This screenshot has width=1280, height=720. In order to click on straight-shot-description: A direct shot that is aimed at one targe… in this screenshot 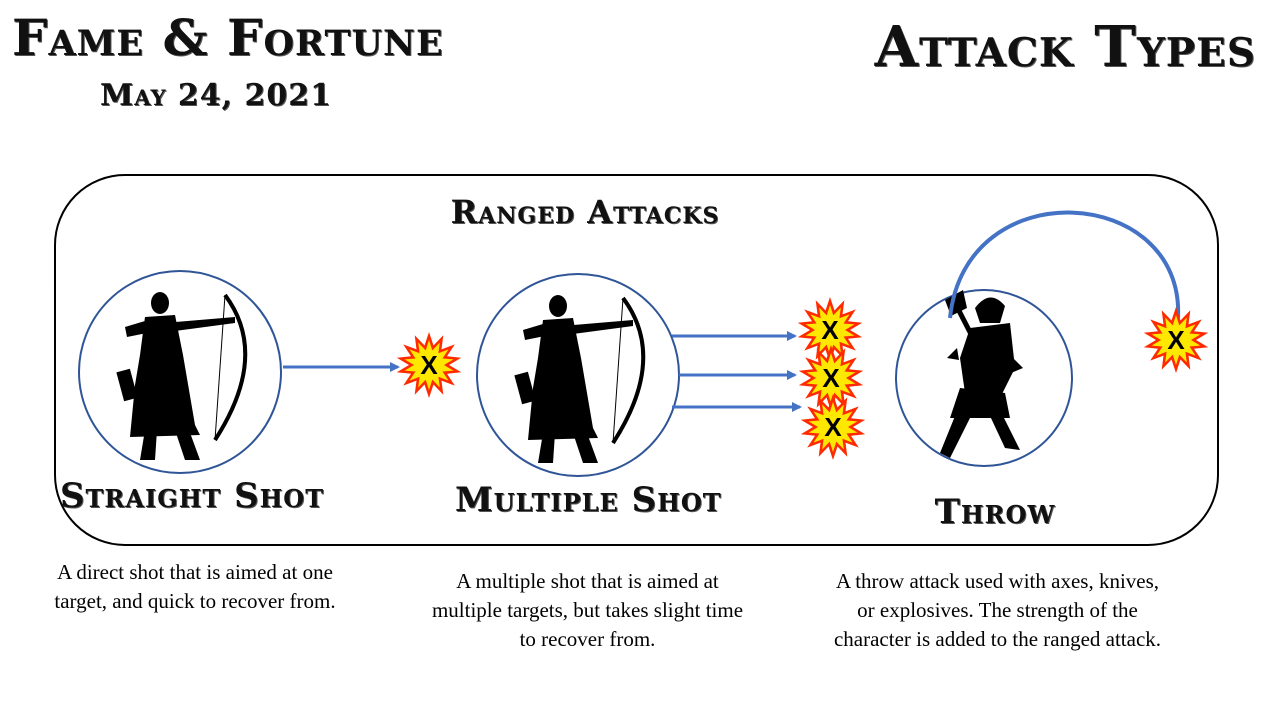, I will do `click(195, 586)`.